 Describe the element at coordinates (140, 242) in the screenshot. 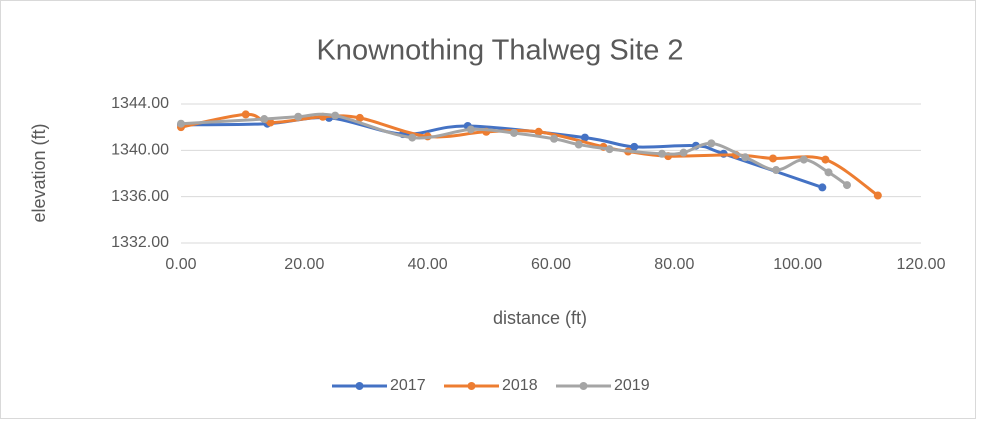

I see `y-tick-label: 1332.00` at that location.